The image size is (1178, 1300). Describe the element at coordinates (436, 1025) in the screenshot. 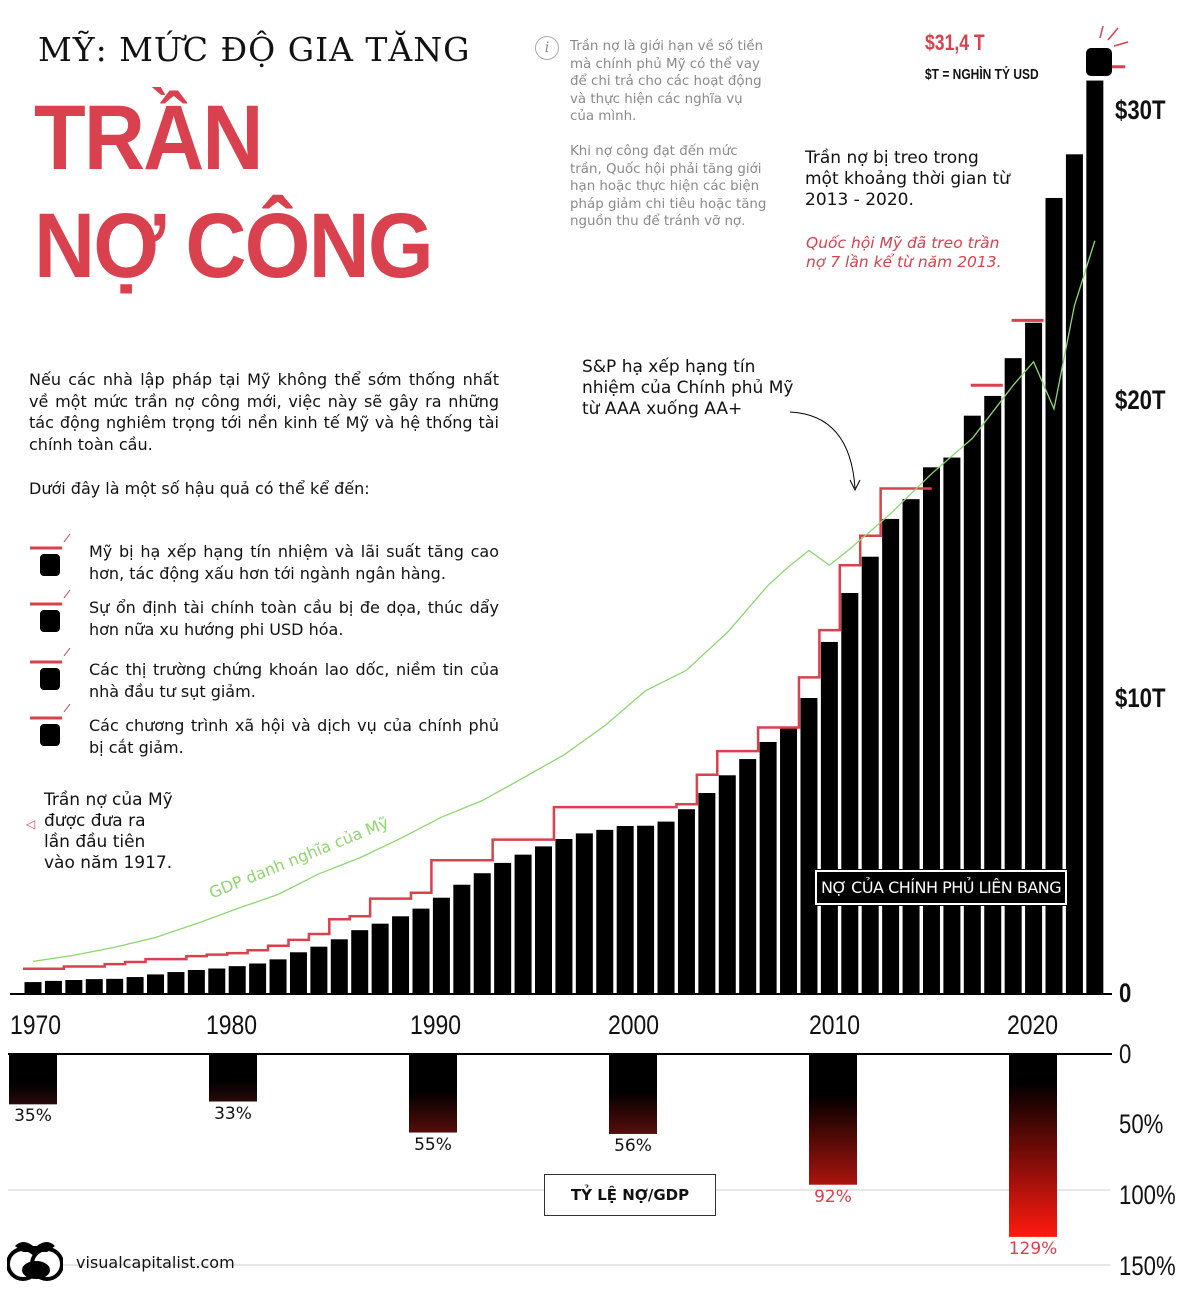

I see `x-tick-label: 1990` at that location.